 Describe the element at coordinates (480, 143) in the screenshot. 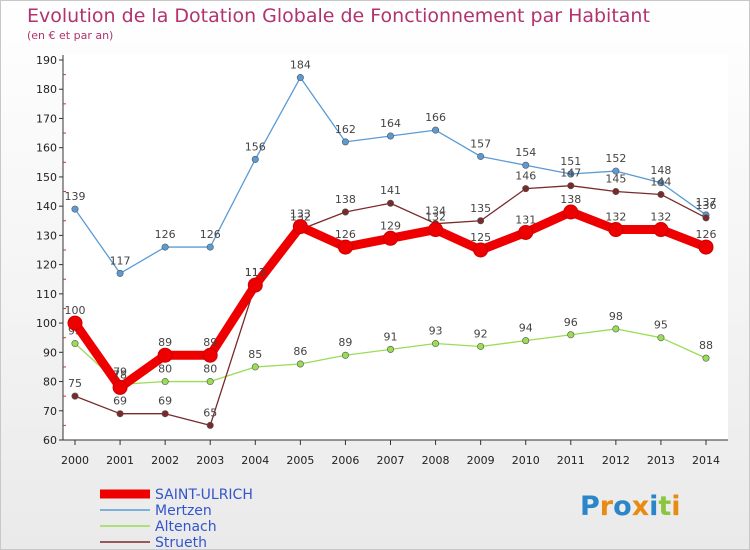

I see `data-label-mertzen: 157` at that location.